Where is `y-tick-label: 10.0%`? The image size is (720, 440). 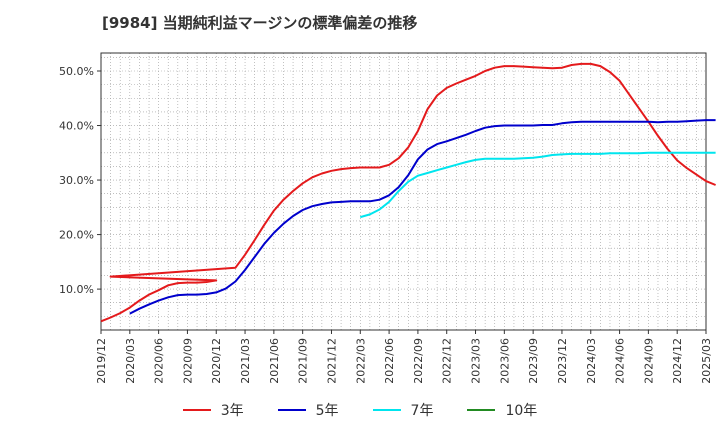 y-tick-label: 10.0% is located at coordinates (76, 289).